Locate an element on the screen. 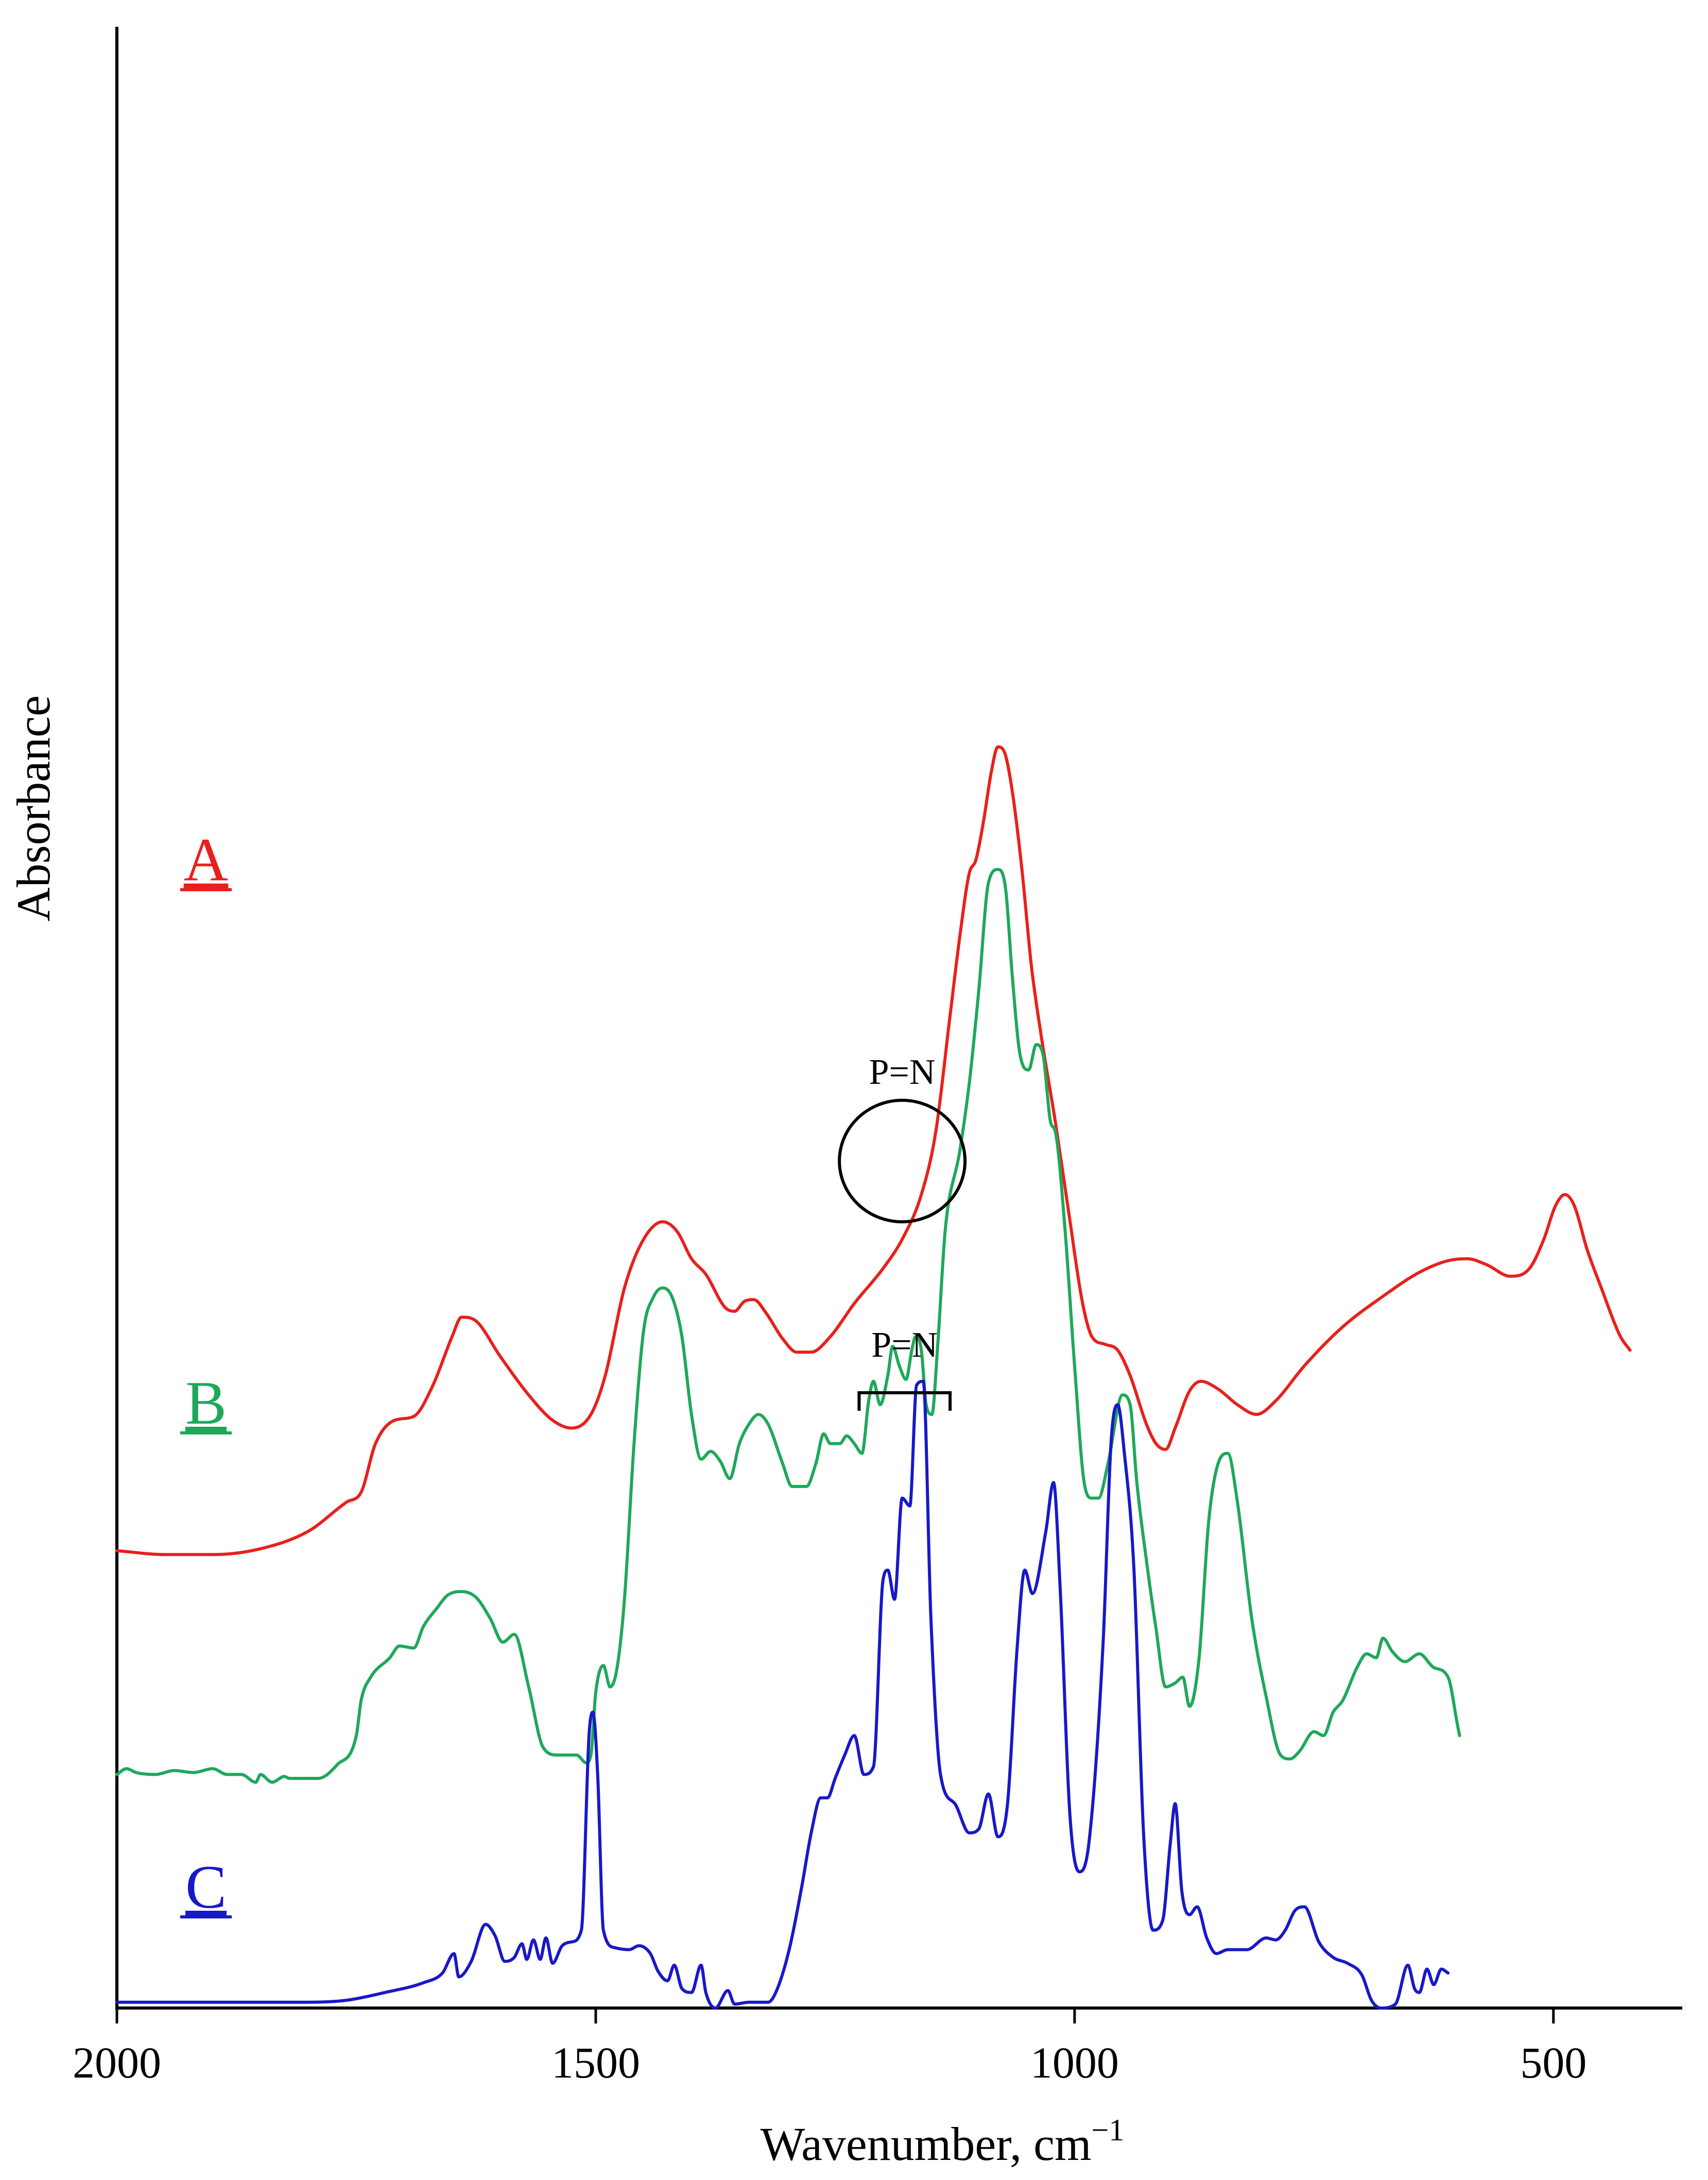  x-axis-title-superscript: −1 is located at coordinates (1108, 2130).